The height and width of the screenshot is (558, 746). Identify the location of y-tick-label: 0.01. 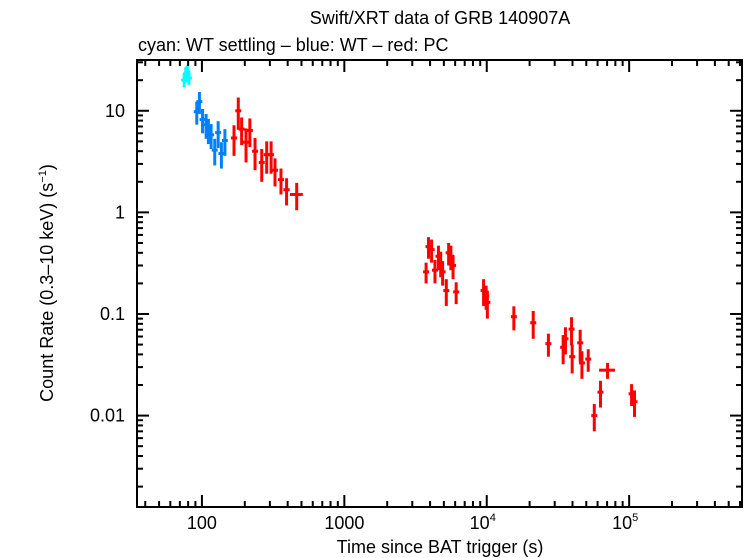
(107, 416).